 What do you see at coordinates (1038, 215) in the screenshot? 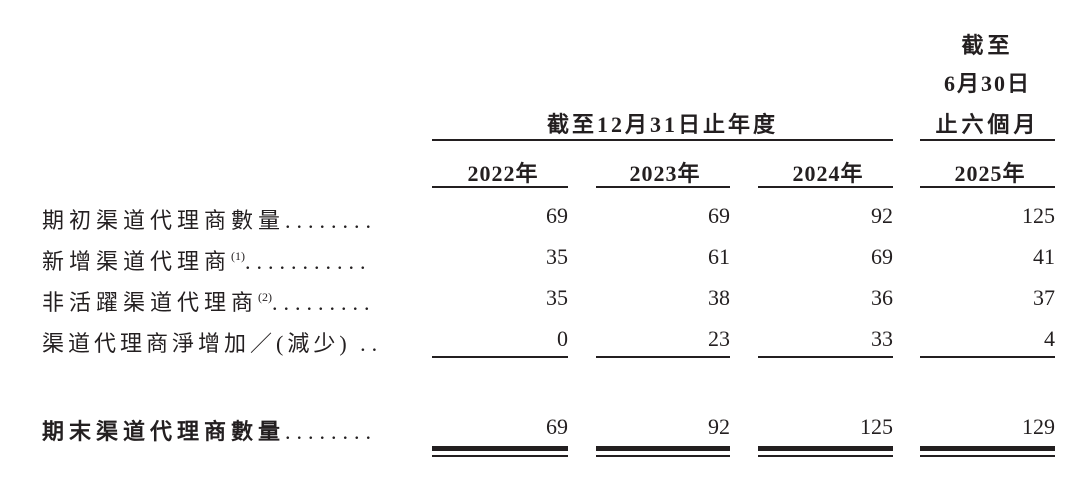
I see `table-cell: 125` at bounding box center [1038, 215].